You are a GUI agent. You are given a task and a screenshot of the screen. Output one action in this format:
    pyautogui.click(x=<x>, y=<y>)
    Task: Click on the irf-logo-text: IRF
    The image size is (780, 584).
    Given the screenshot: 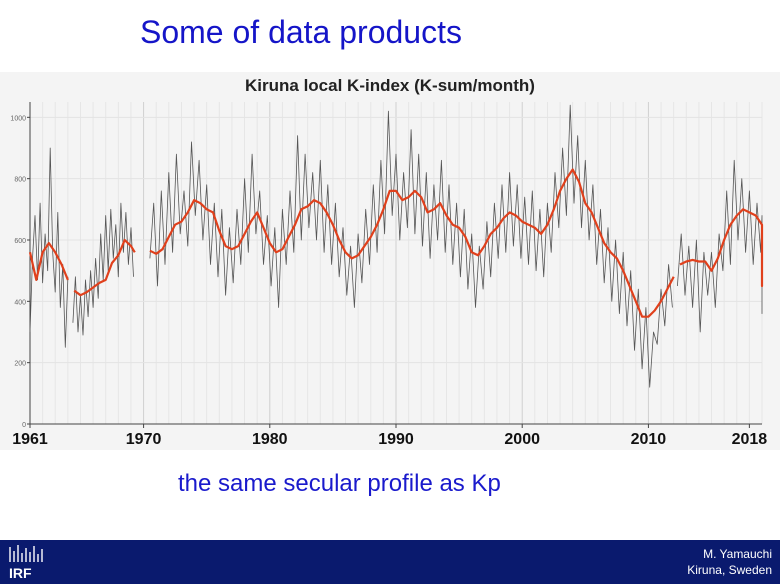 What is the action you would take?
    pyautogui.click(x=20, y=573)
    